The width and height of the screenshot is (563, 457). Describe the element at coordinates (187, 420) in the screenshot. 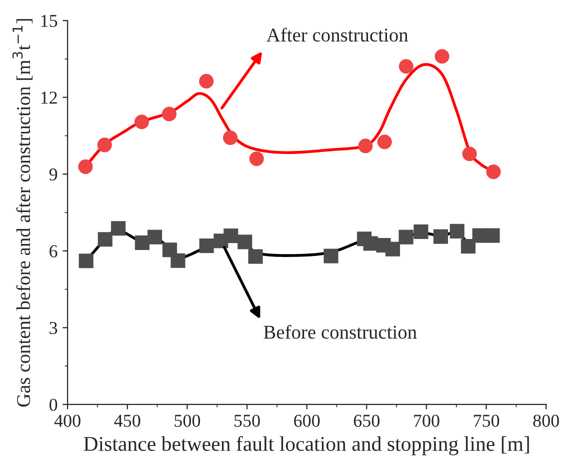

I see `x-tick-label: 500` at that location.